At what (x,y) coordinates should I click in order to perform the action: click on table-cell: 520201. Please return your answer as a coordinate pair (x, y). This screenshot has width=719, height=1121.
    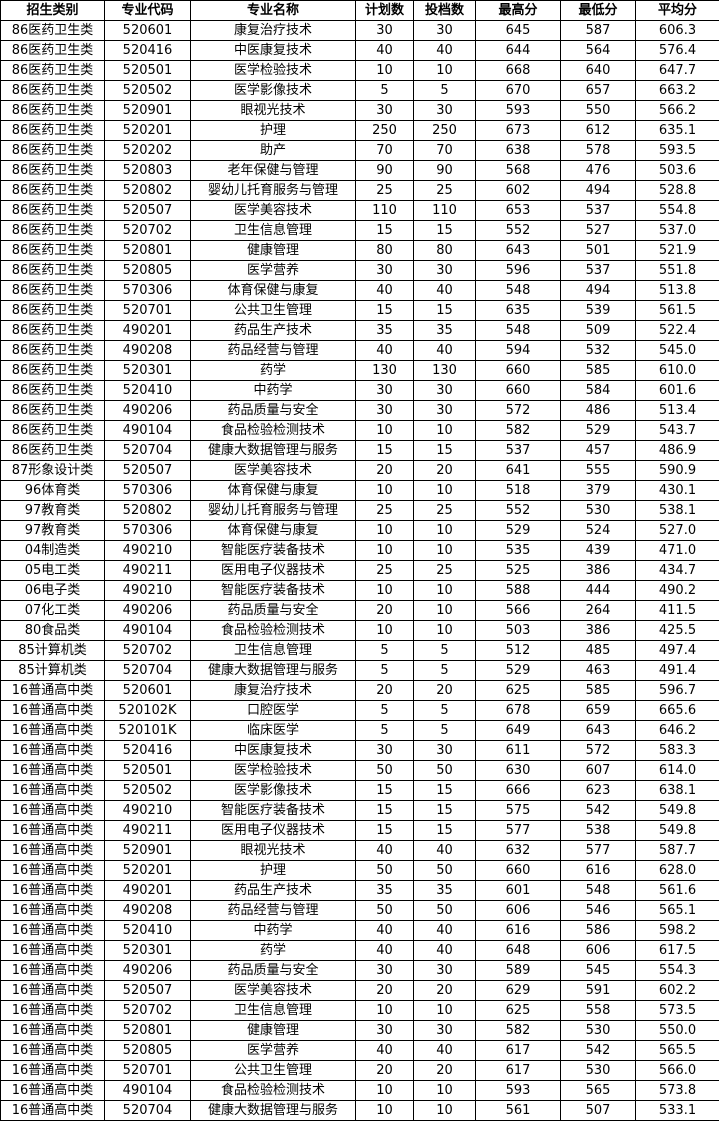
    Looking at the image, I should click on (147, 870).